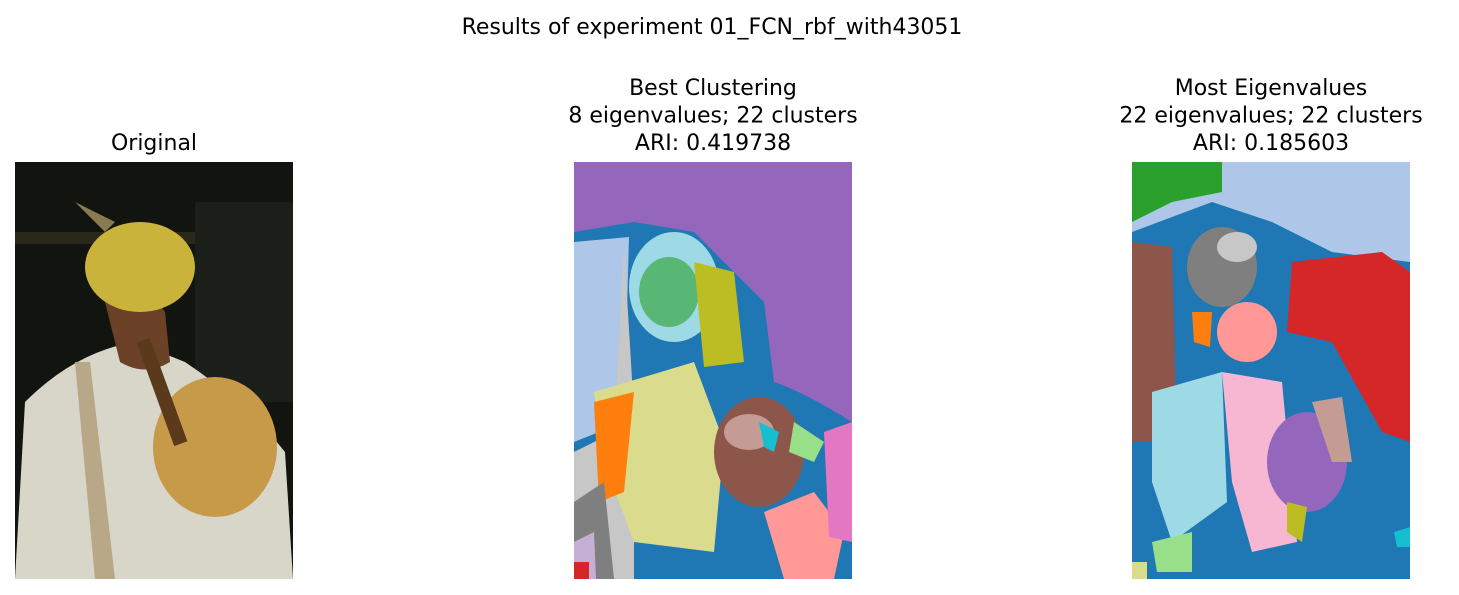 The height and width of the screenshot is (595, 1459). I want to click on most-eigenvalues-image, so click(1271, 370).